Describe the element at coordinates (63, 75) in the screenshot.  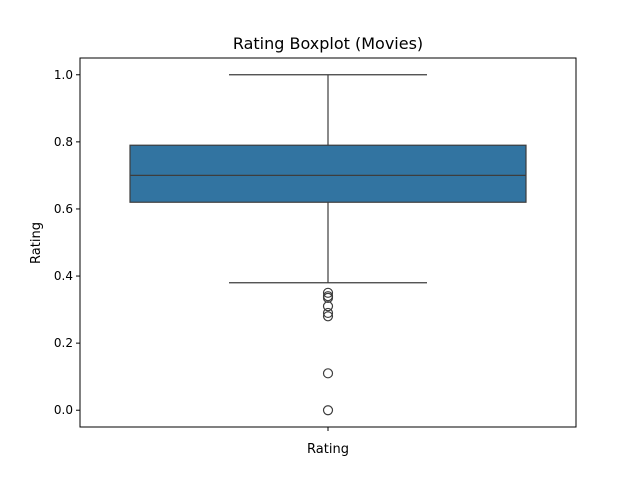
I see `y-tick-label: 1.0` at that location.